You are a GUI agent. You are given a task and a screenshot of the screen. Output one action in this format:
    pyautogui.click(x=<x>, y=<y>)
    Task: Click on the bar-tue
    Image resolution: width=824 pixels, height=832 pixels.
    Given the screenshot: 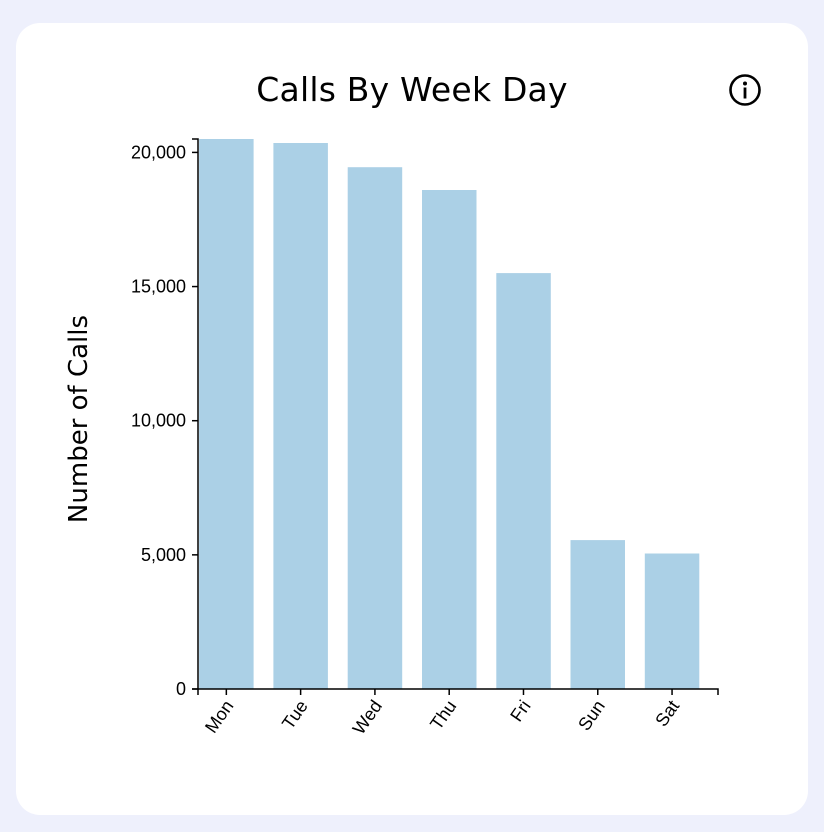 What is the action you would take?
    pyautogui.click(x=300, y=416)
    